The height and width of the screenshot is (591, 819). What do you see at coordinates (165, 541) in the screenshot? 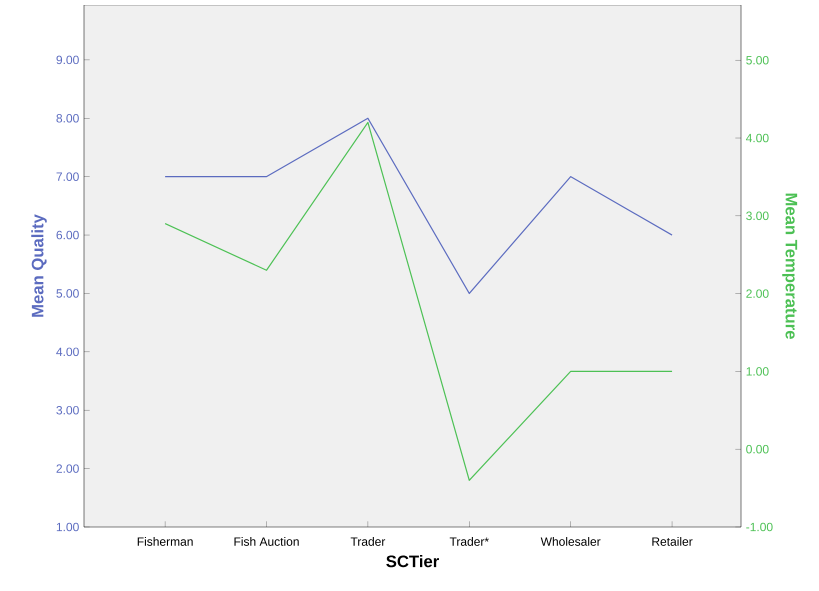
I see `x-tick-label: Fisherman` at bounding box center [165, 541].